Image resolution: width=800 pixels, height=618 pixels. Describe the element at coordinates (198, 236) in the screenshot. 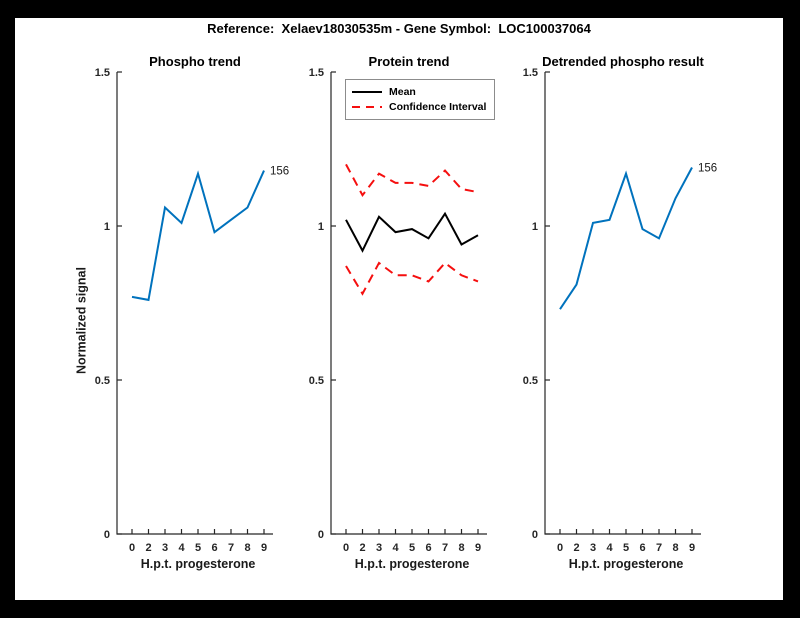

I see `series-line-phospho-signal` at that location.